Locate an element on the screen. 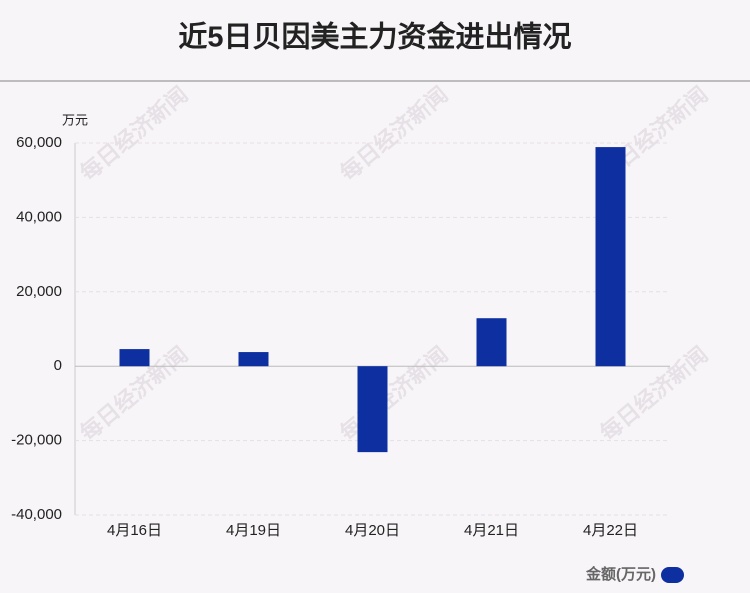  x-tick-label: 4月22日 is located at coordinates (610, 530).